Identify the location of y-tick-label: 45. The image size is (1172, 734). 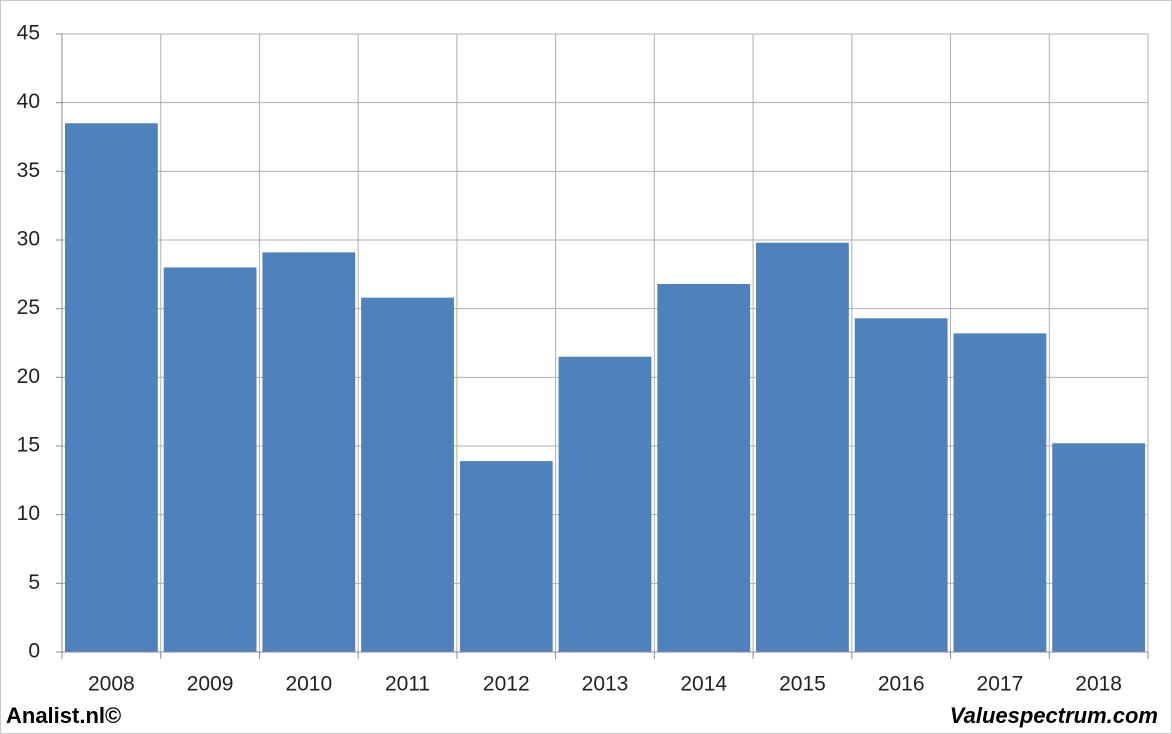
(28, 33).